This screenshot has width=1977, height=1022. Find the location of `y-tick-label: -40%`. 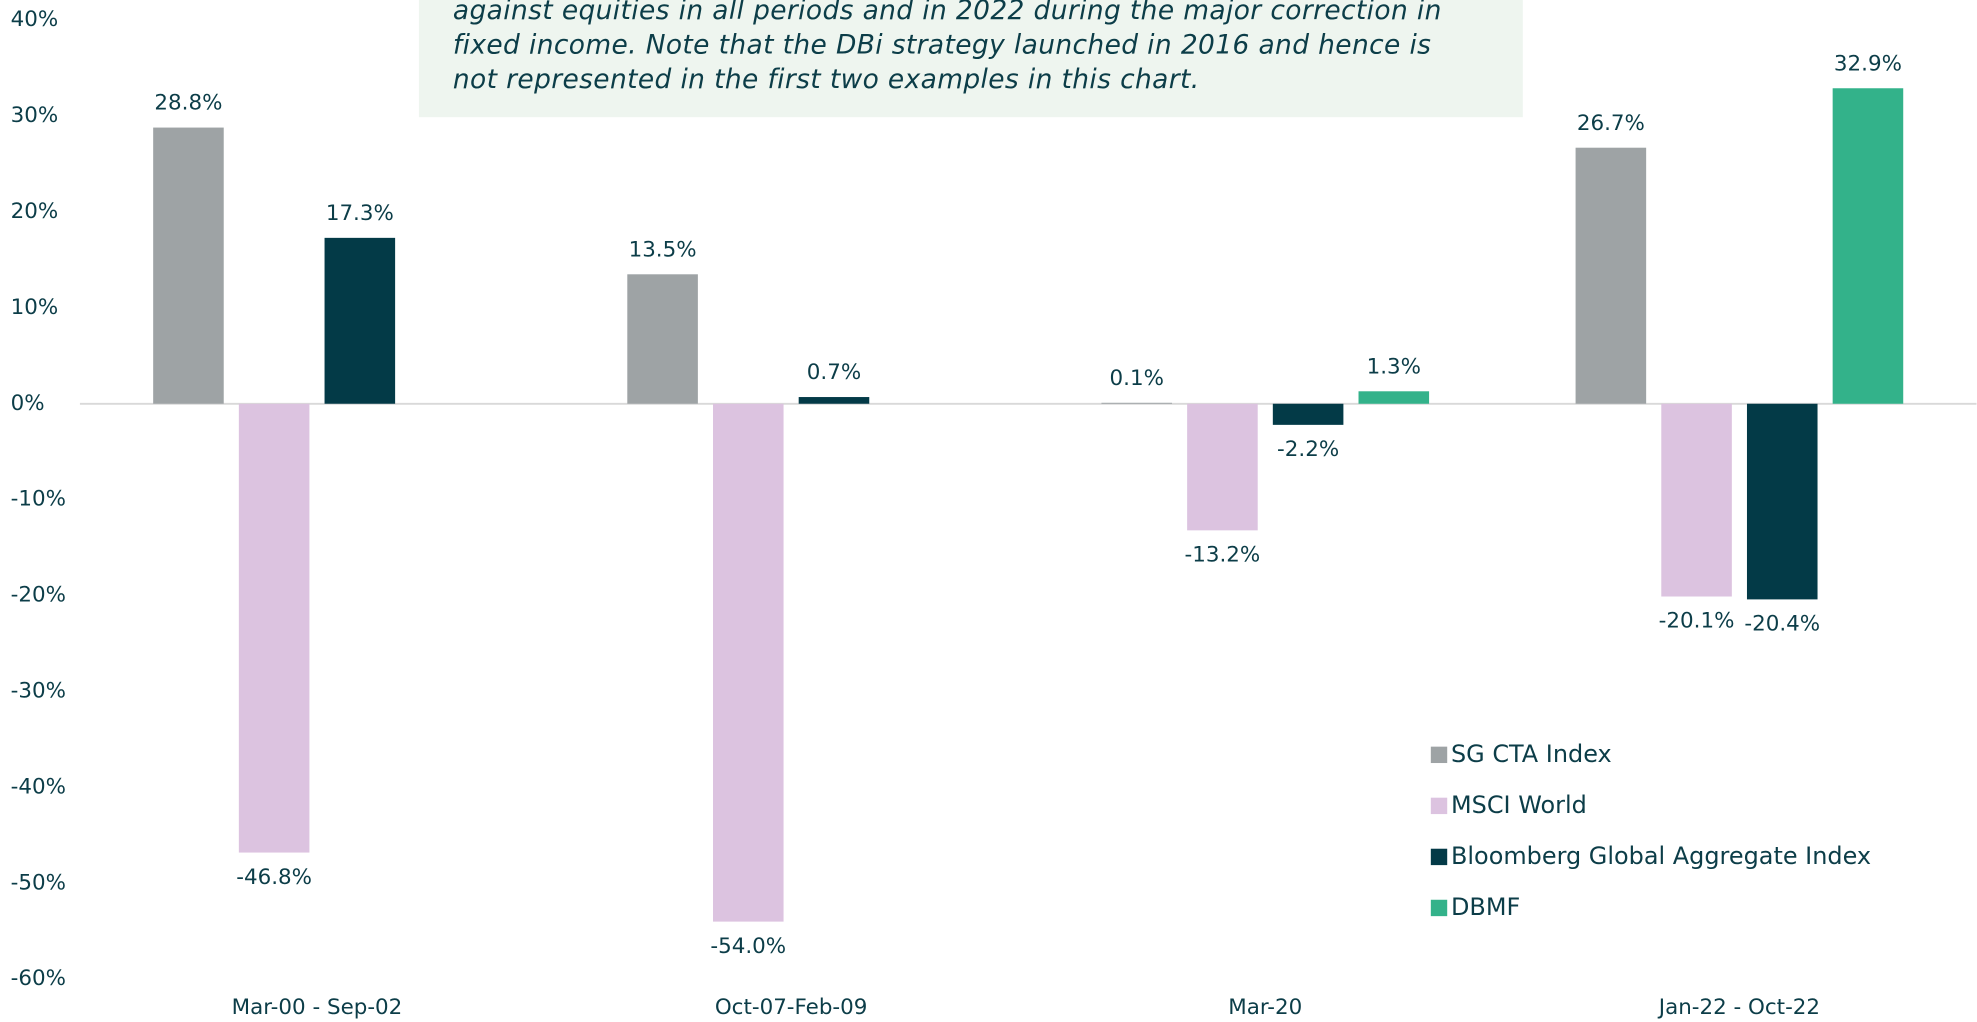

y-tick-label: -40% is located at coordinates (38, 786).